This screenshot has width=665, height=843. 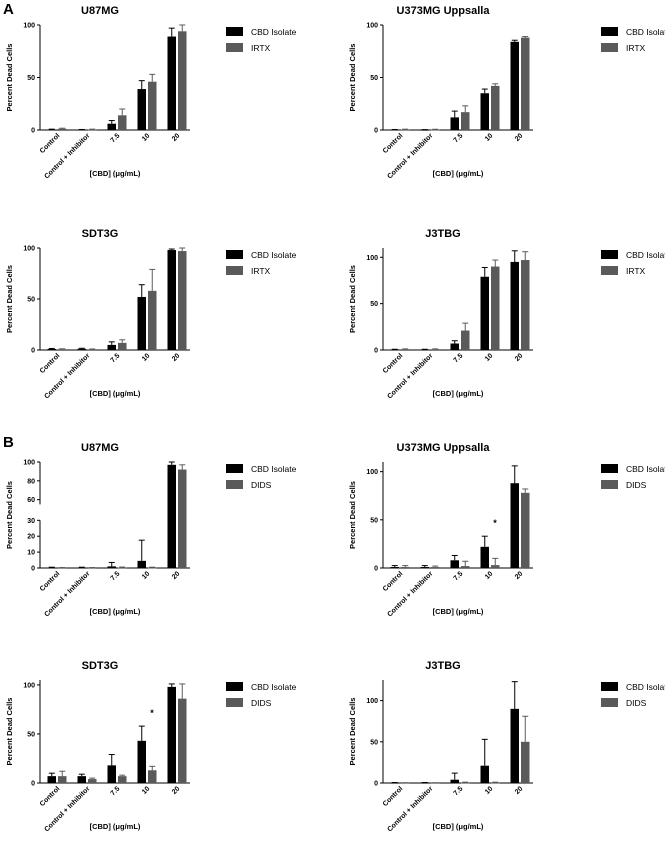 I want to click on chart-title: J3TBG, so click(x=442, y=666).